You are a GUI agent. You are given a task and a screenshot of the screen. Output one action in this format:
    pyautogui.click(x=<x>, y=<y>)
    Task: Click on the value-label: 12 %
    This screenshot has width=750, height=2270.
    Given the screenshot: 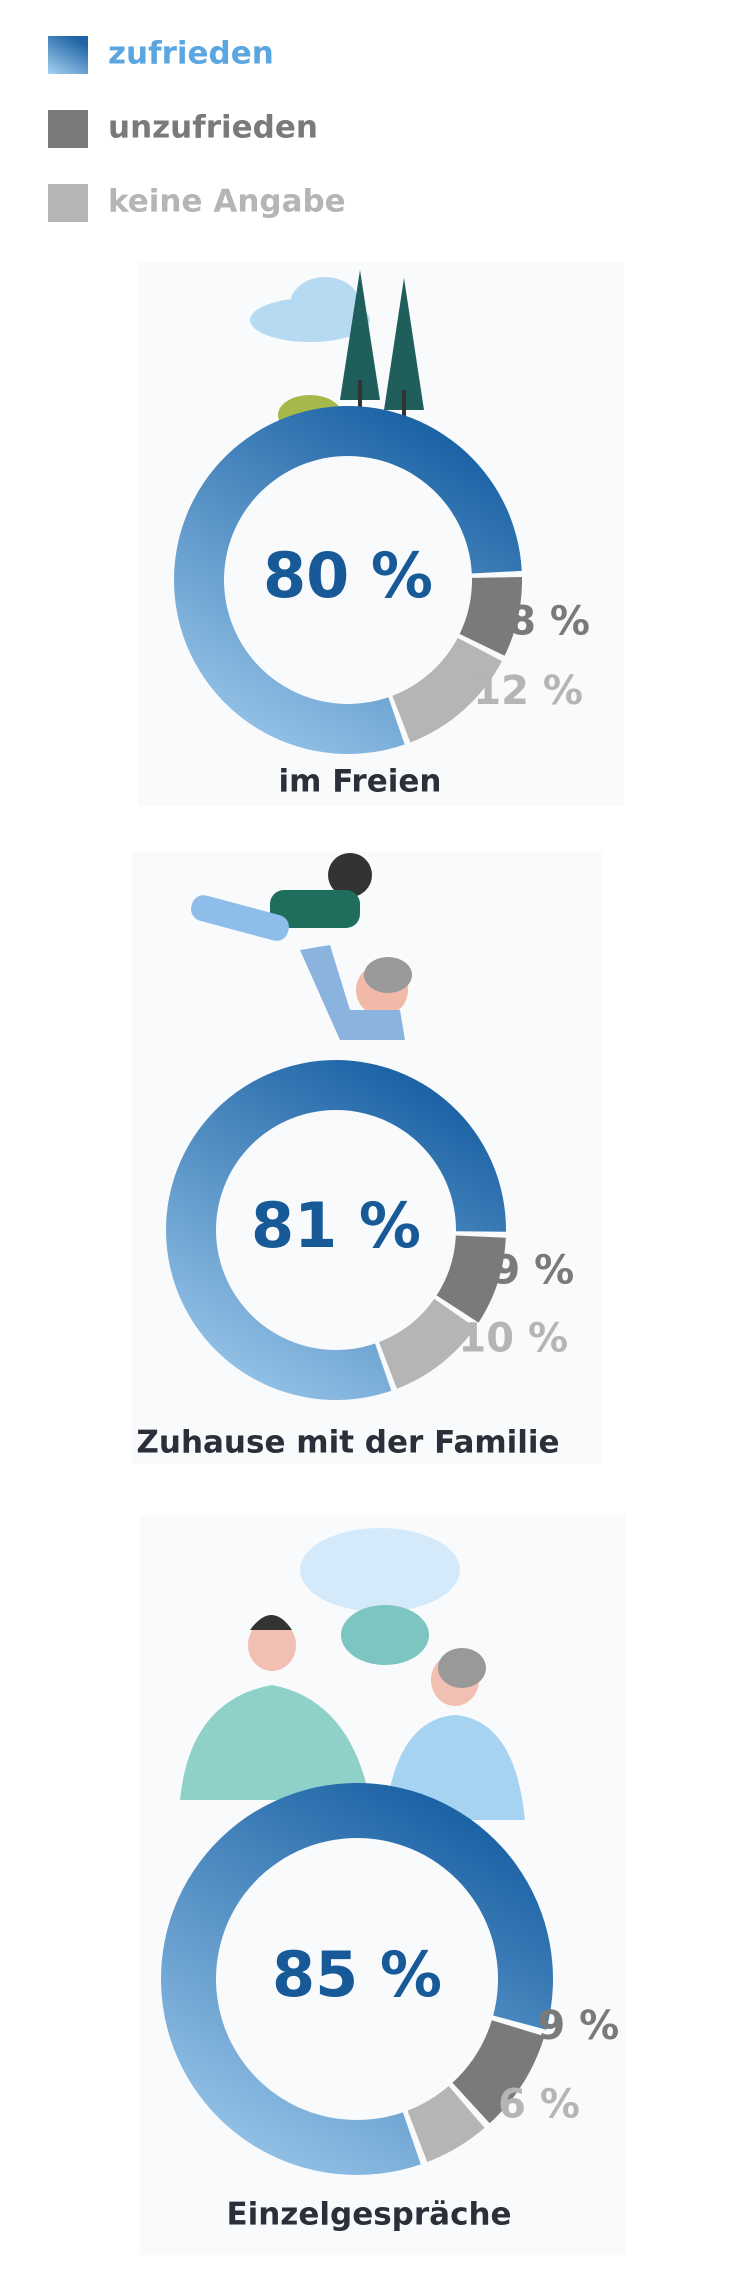 What is the action you would take?
    pyautogui.click(x=528, y=691)
    